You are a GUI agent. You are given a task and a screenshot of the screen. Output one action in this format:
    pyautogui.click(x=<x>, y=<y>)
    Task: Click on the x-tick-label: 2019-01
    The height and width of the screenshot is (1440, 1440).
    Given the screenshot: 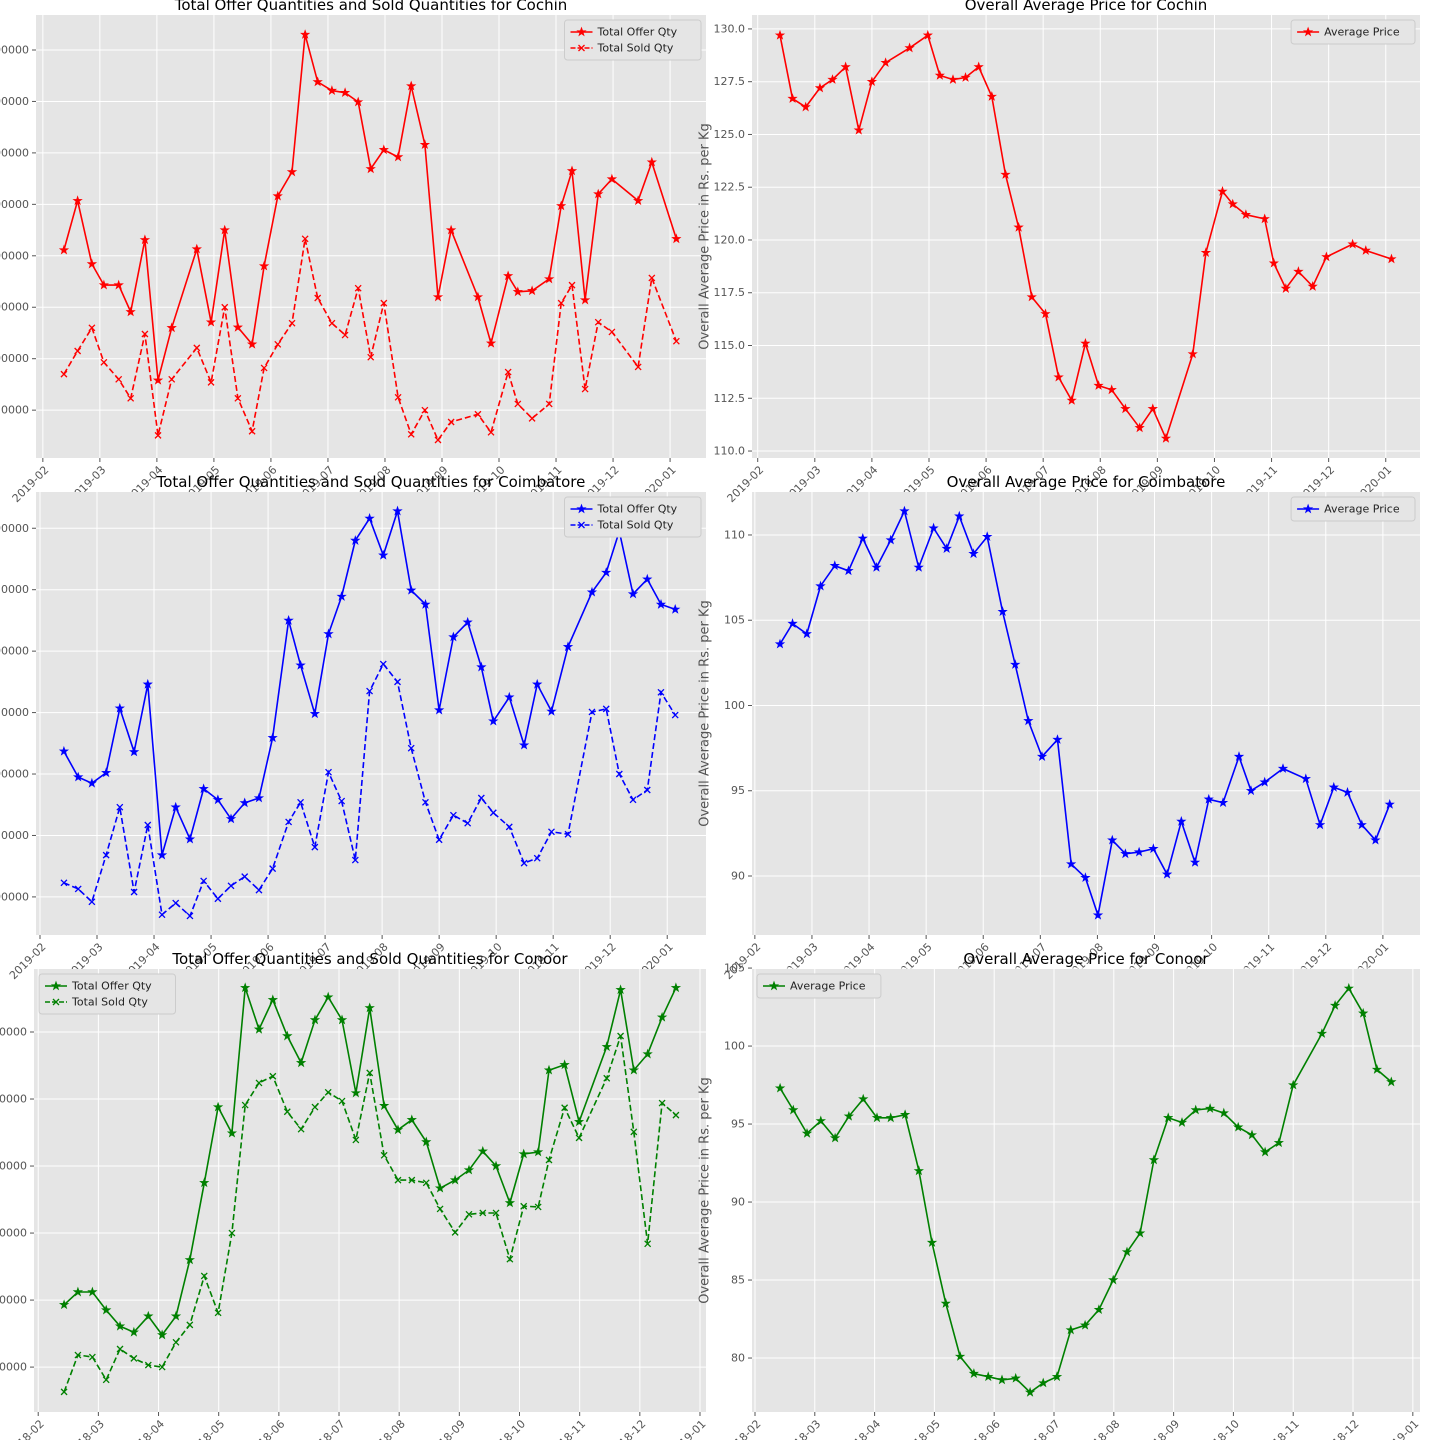 What is the action you would take?
    pyautogui.click(x=1401, y=1428)
    